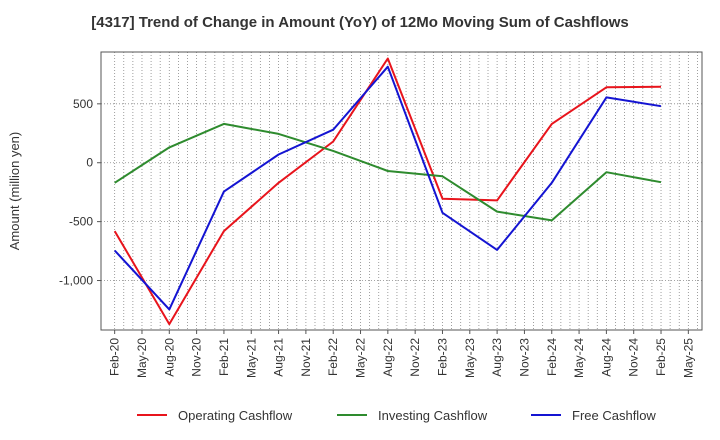 The image size is (720, 440). Describe the element at coordinates (279, 357) in the screenshot. I see `x-tick-label: Aug-21` at that location.